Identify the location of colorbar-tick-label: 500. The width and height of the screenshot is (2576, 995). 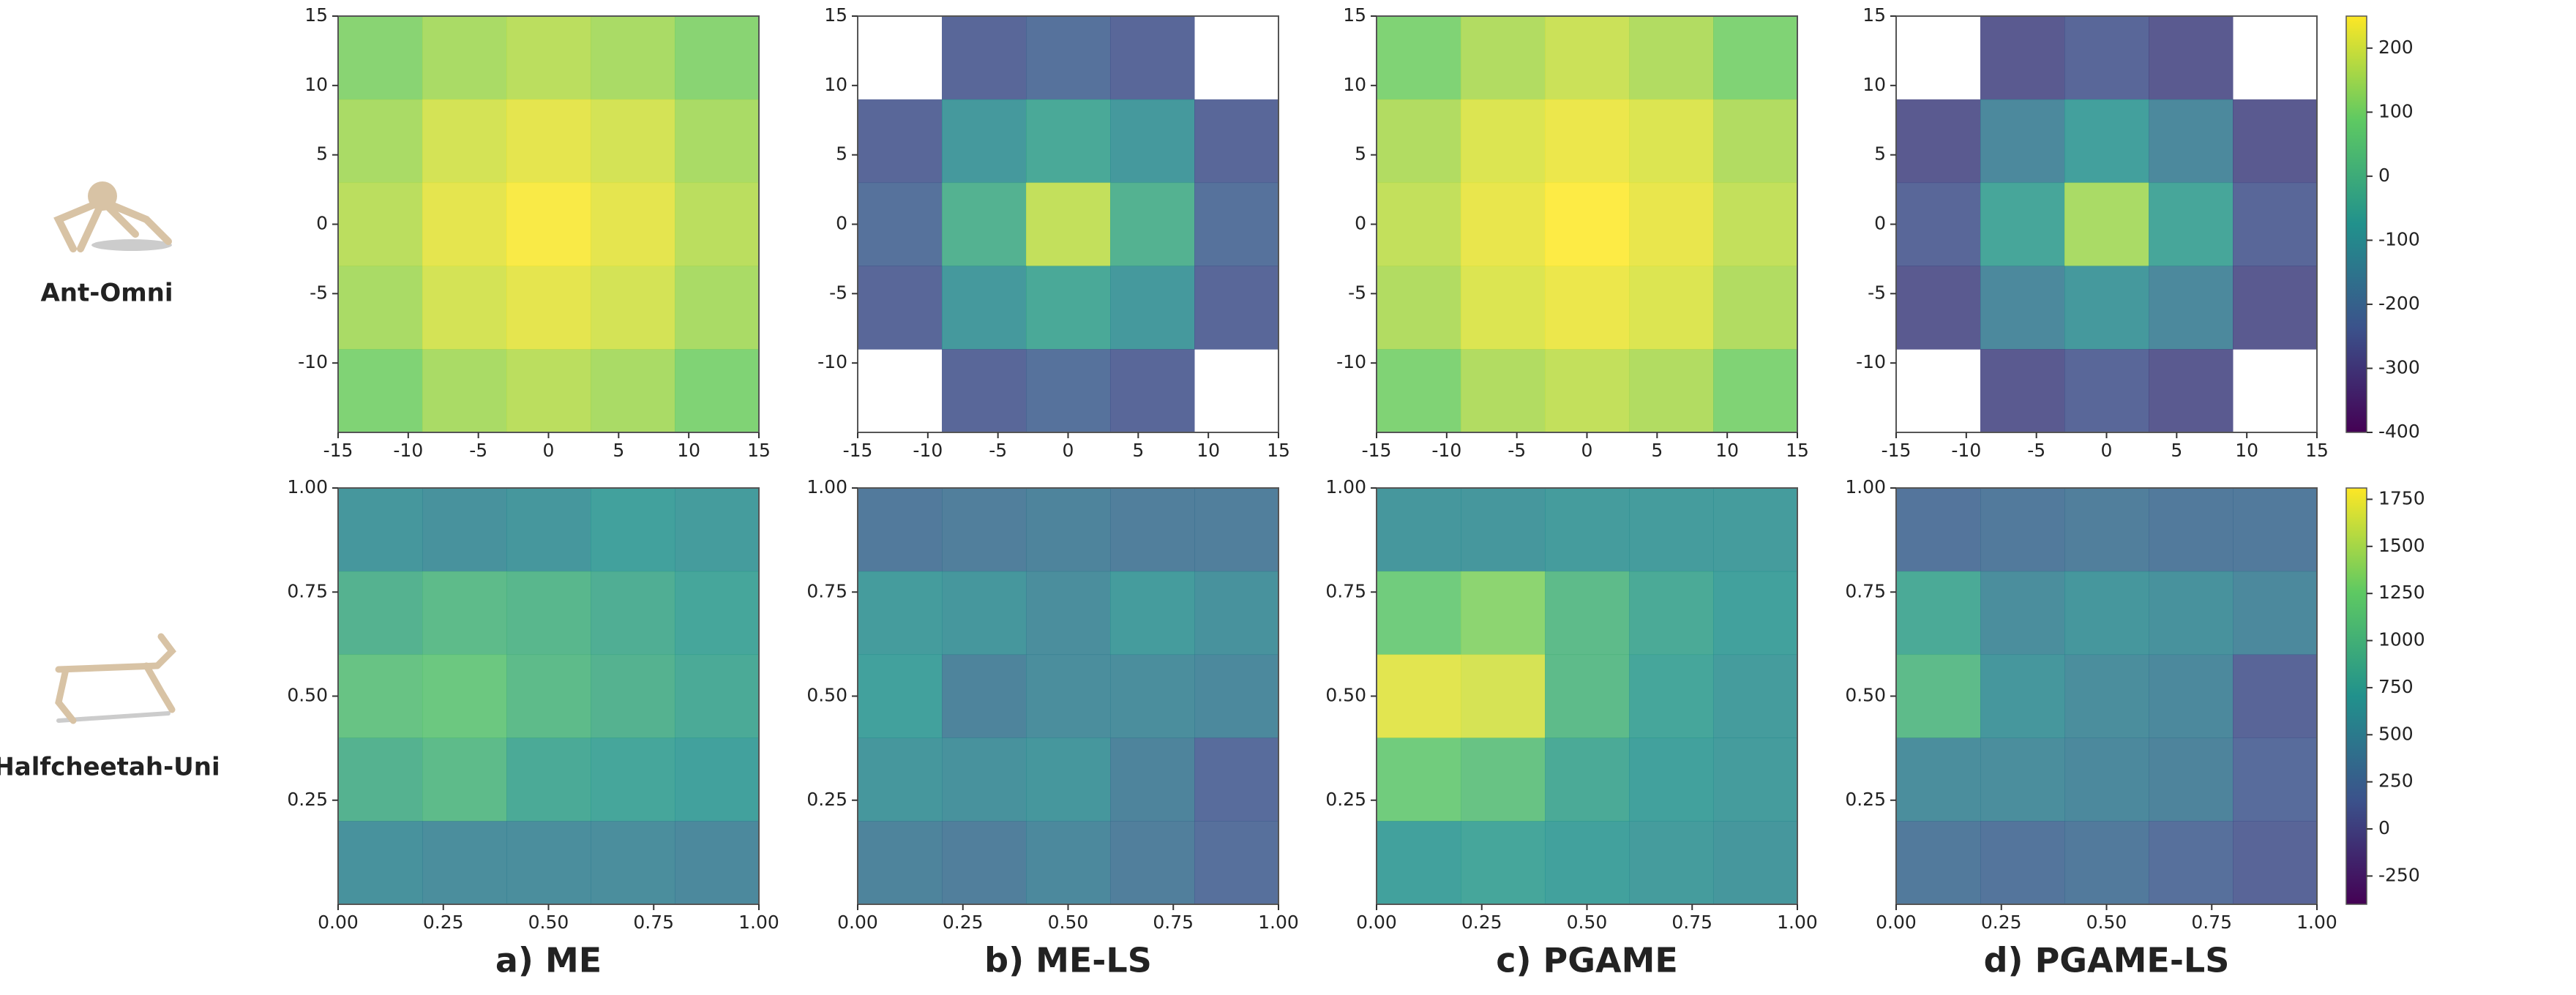
(2396, 733).